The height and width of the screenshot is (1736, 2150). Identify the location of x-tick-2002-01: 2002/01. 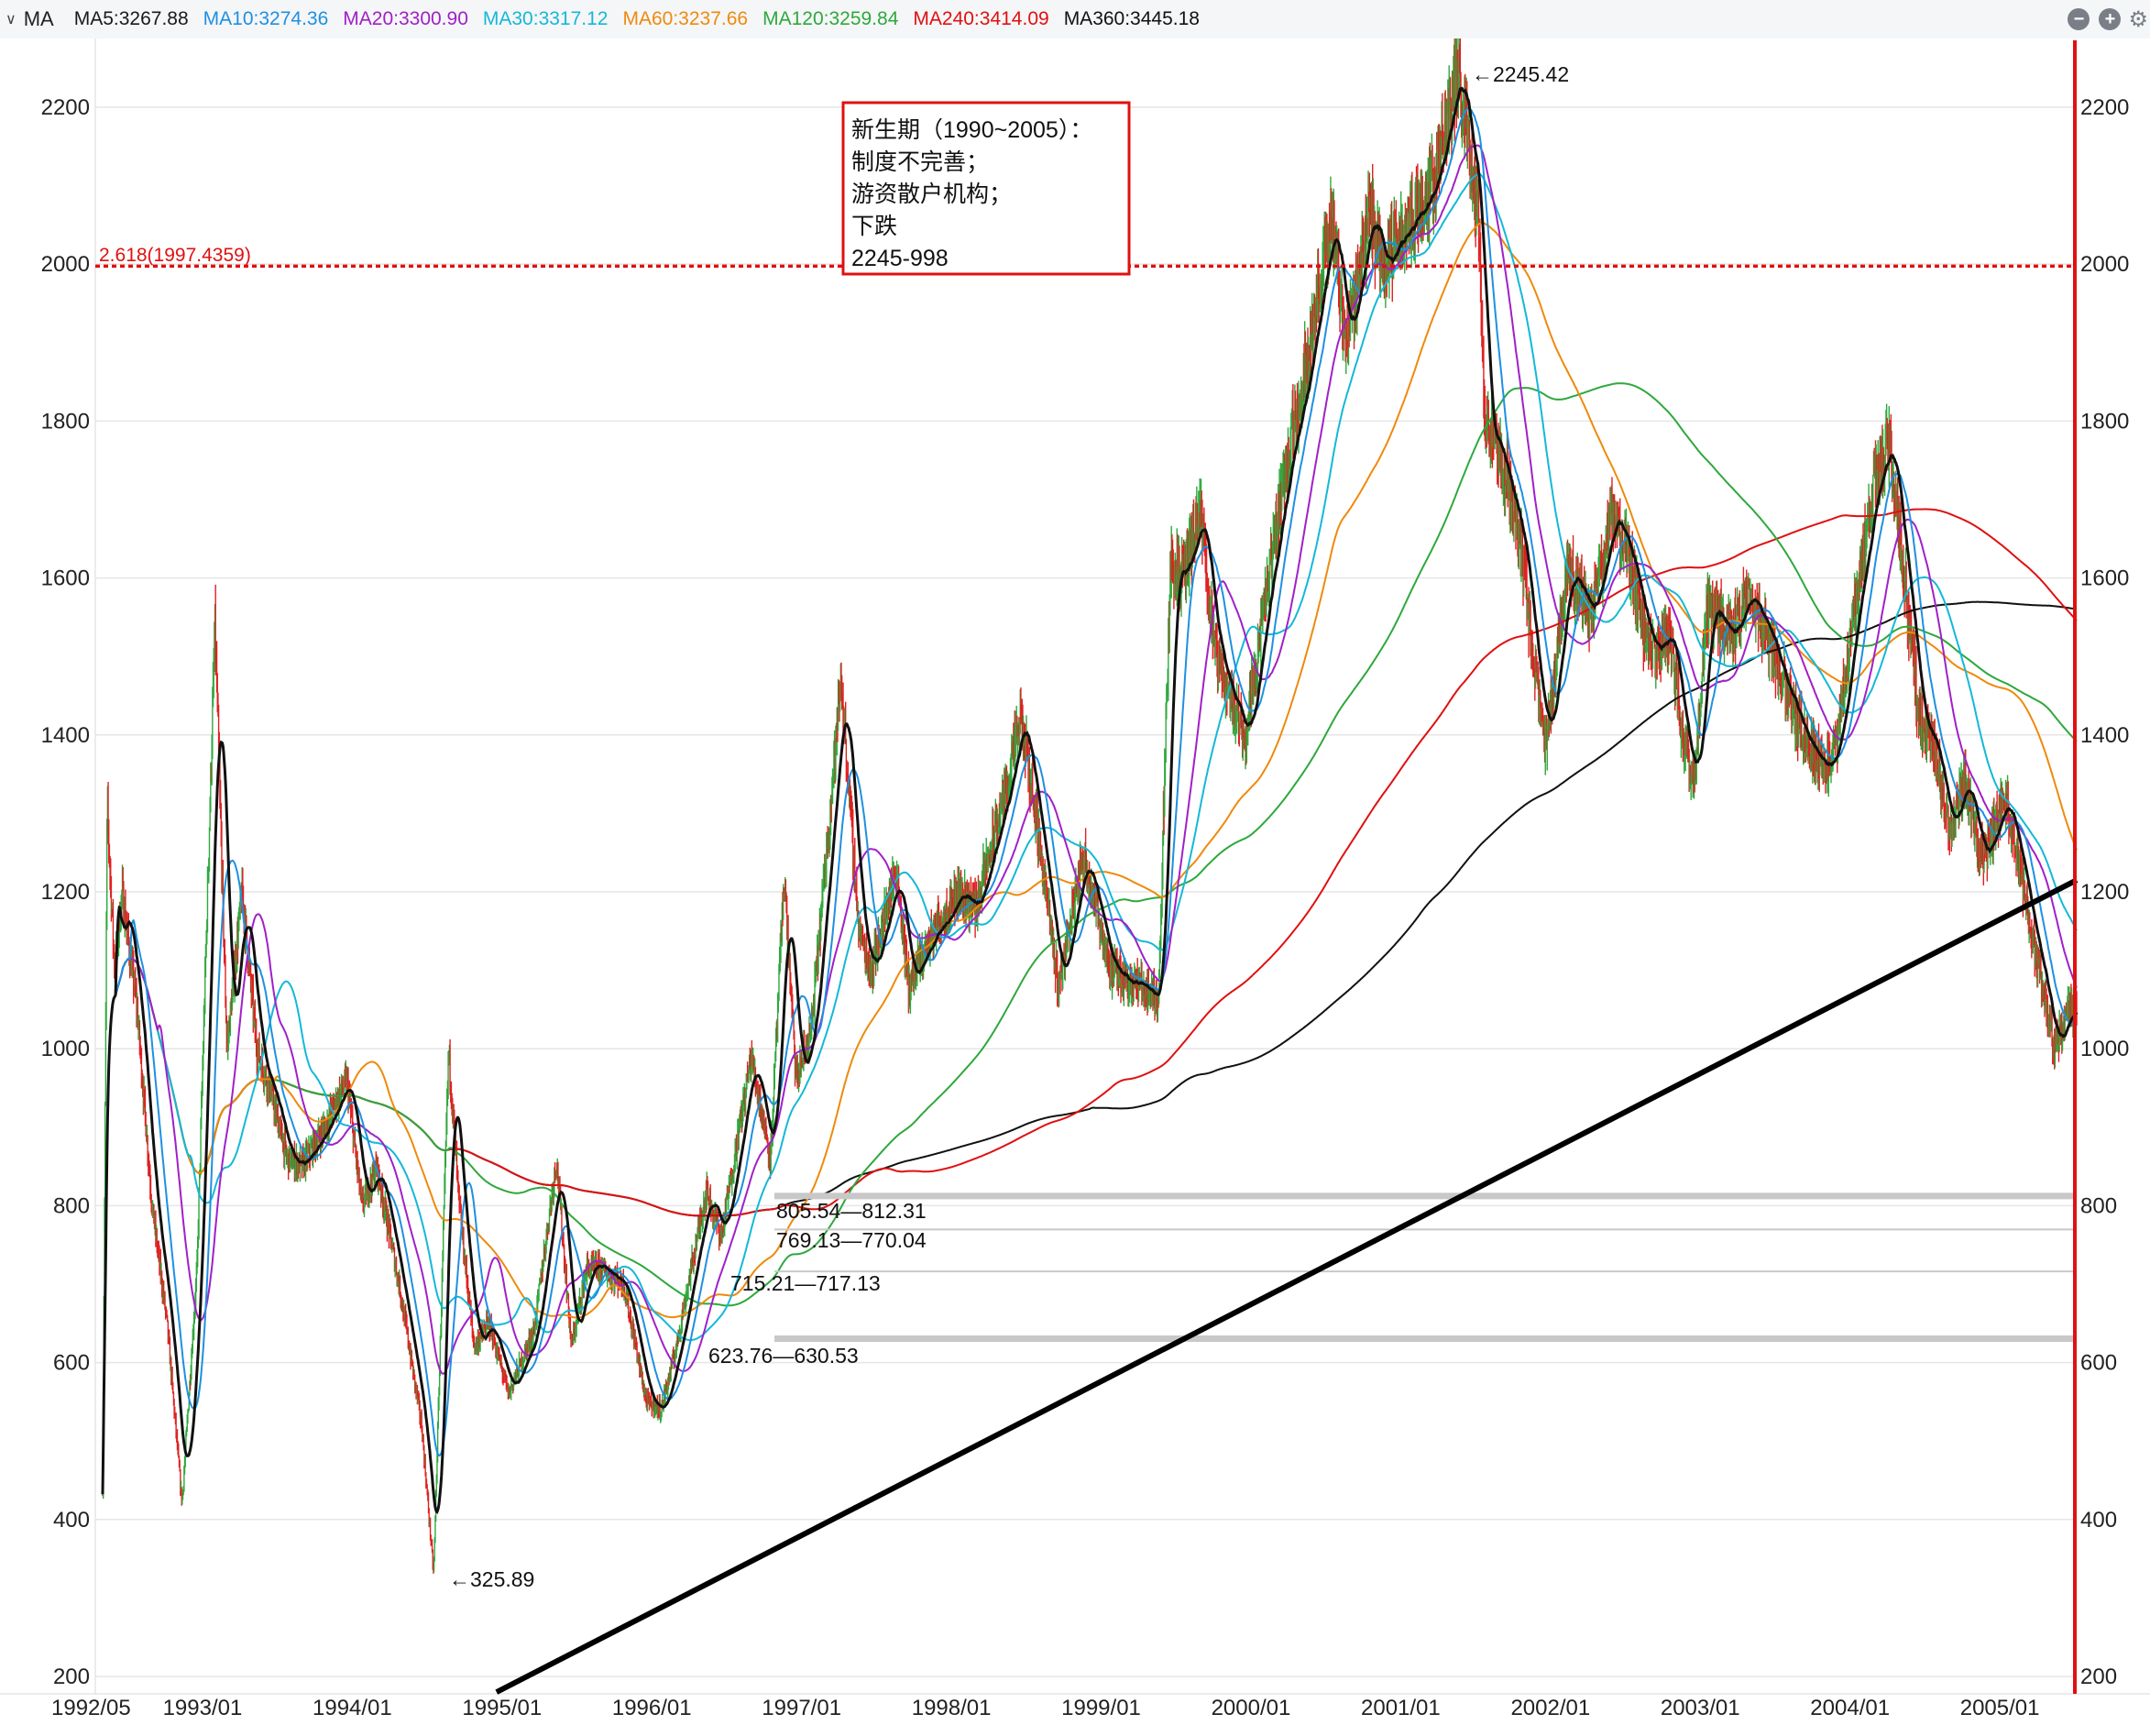
(1550, 1708).